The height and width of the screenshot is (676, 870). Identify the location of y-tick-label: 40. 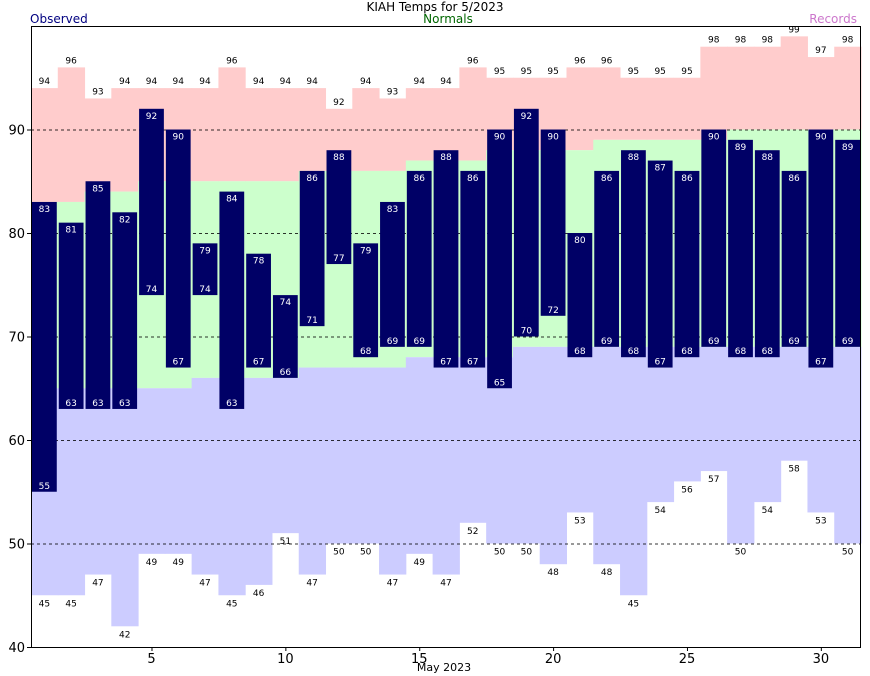
(16, 648).